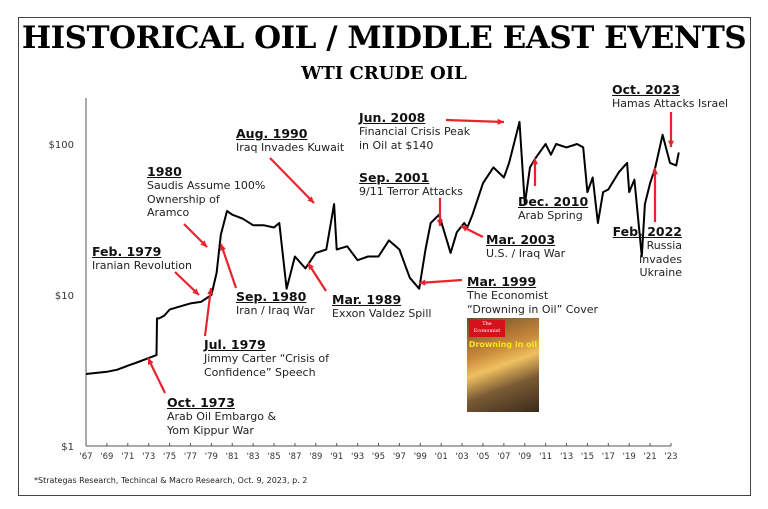  I want to click on annotation: Sep. 2001 9/11 Terror Attacks, so click(411, 184).